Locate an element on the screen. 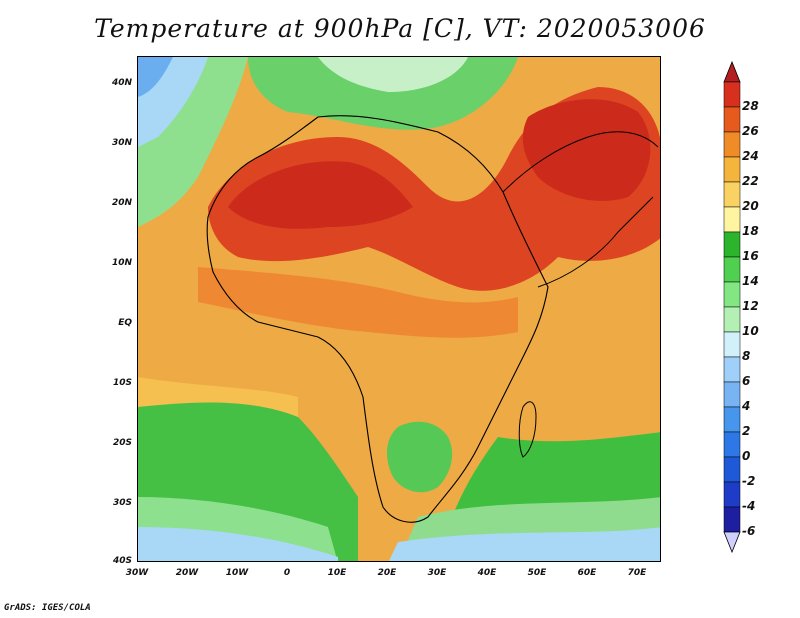 The width and height of the screenshot is (800, 618). lat-label-10s: 10S is located at coordinates (122, 383).